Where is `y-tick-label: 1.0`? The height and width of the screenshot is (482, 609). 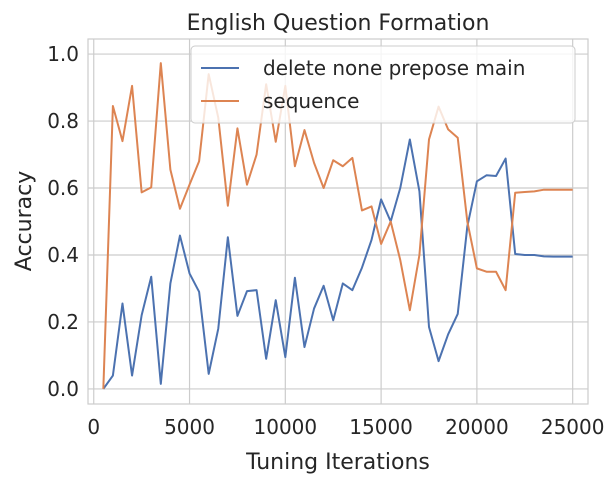
y-tick-label: 1.0 is located at coordinates (63, 54).